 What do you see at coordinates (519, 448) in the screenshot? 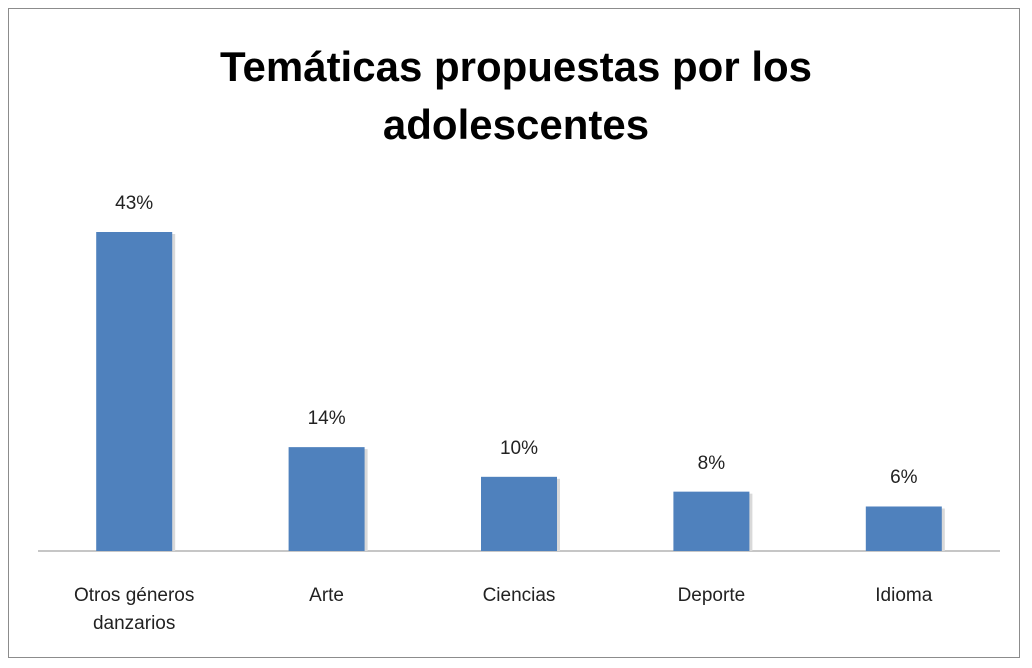
I see `data-label: 10%` at bounding box center [519, 448].